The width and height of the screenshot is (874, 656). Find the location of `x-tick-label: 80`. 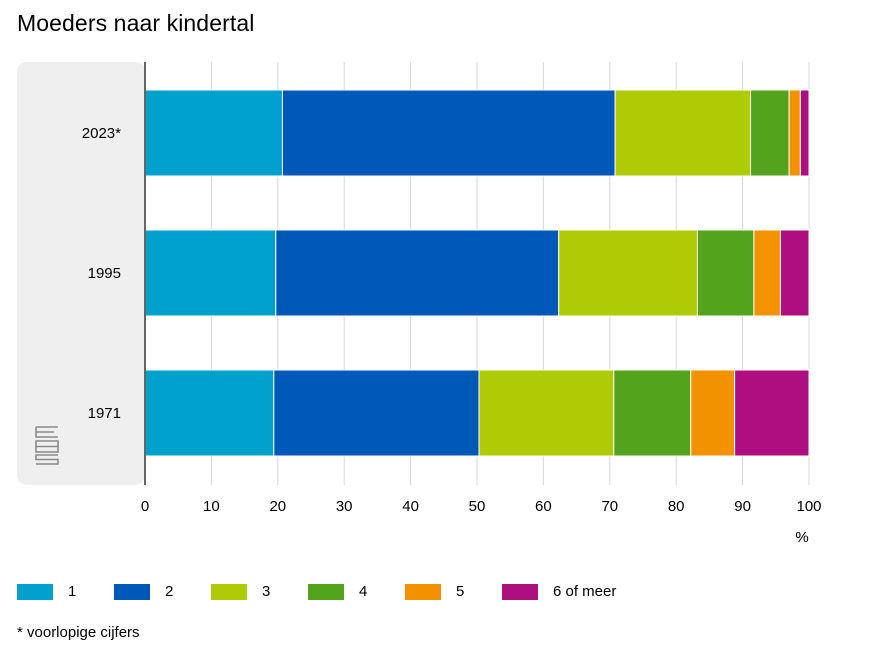

x-tick-label: 80 is located at coordinates (676, 506).